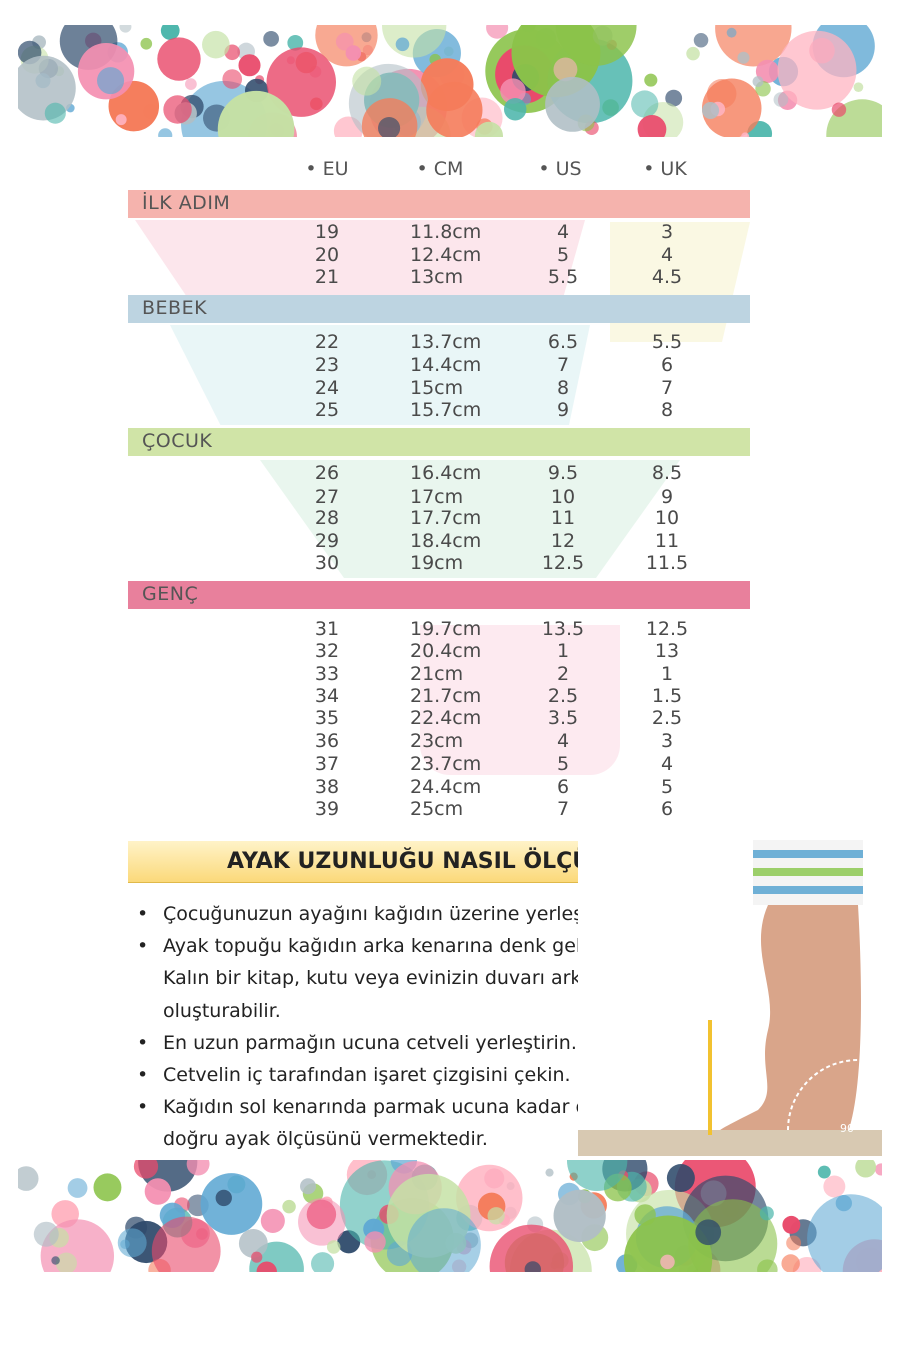  Describe the element at coordinates (327, 232) in the screenshot. I see `size-cell-eu: 19` at that location.